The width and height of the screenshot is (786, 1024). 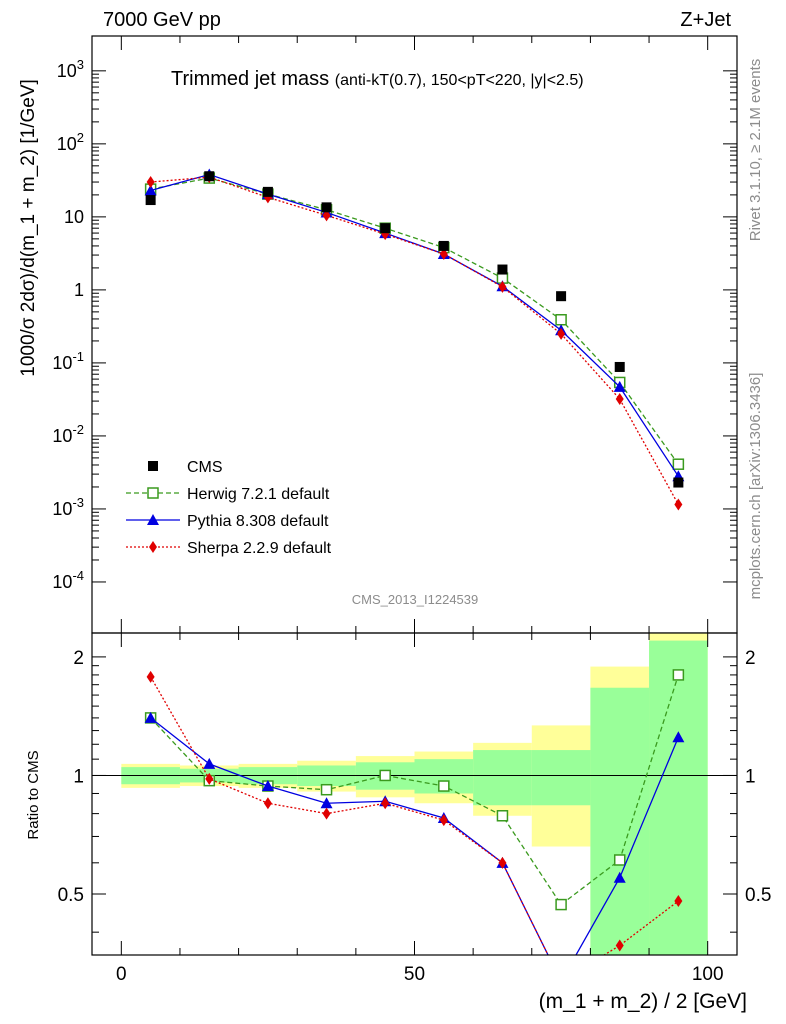 What do you see at coordinates (250, 79) in the screenshot?
I see `chart-title-main: Trimmed jet mass` at bounding box center [250, 79].